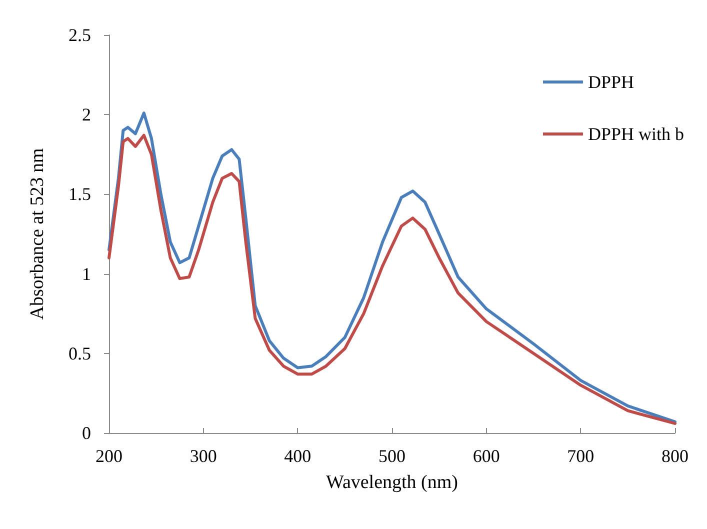 Image resolution: width=707 pixels, height=529 pixels. What do you see at coordinates (203, 456) in the screenshot?
I see `x-tick-label: 300` at bounding box center [203, 456].